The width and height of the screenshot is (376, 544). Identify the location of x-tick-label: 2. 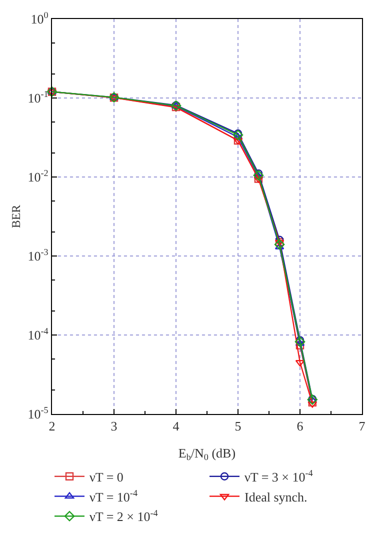
(52, 426).